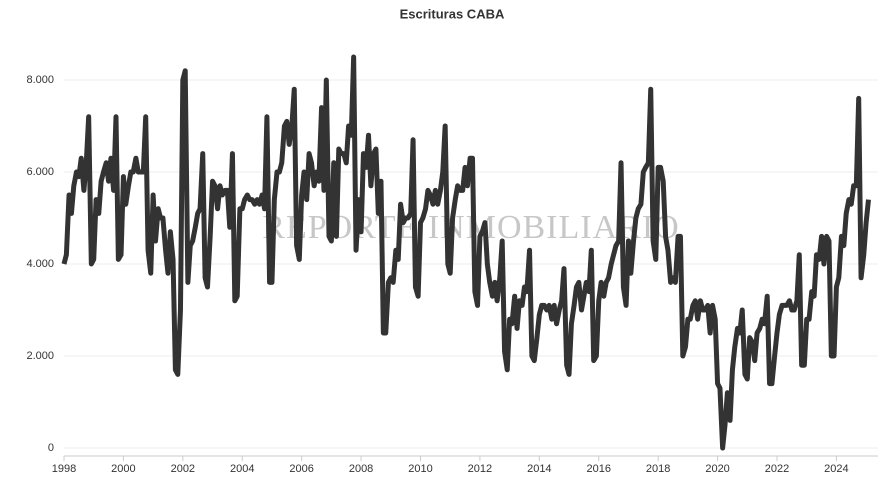  I want to click on chart-title: Escrituras CABA, so click(452, 13).